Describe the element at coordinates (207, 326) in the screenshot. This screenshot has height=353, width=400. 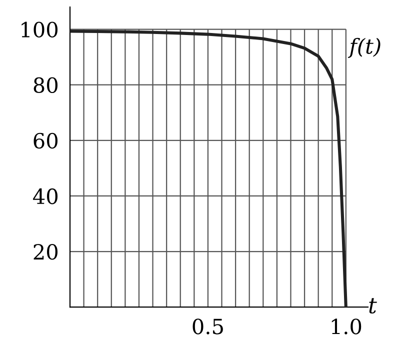
I see `x-tick-label: 0.5` at that location.